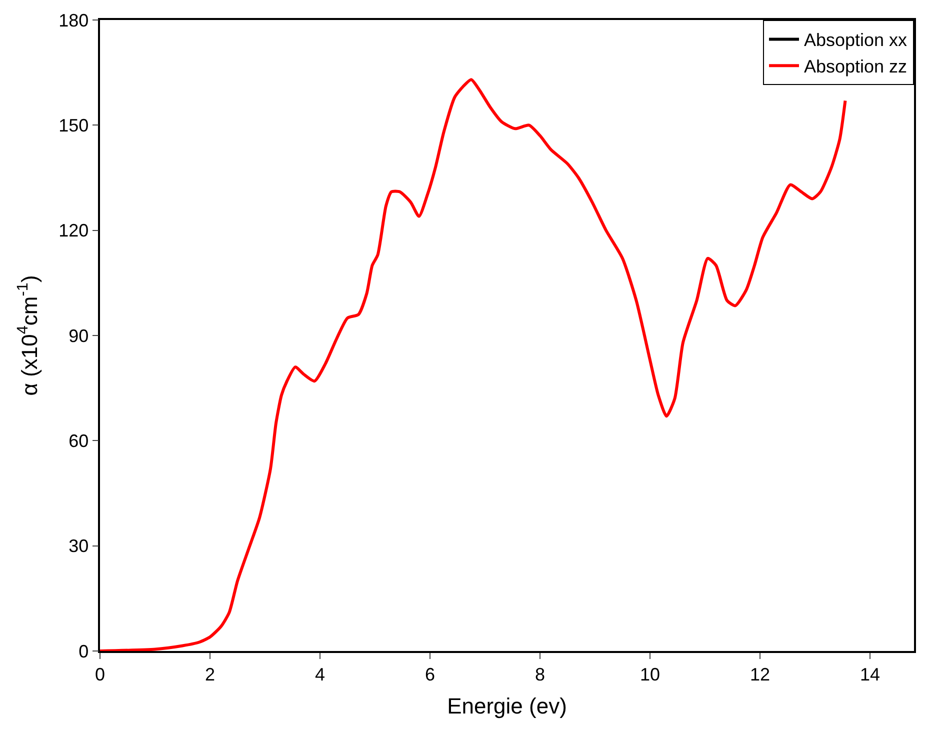  What do you see at coordinates (320, 674) in the screenshot?
I see `x-tick-label: 4` at bounding box center [320, 674].